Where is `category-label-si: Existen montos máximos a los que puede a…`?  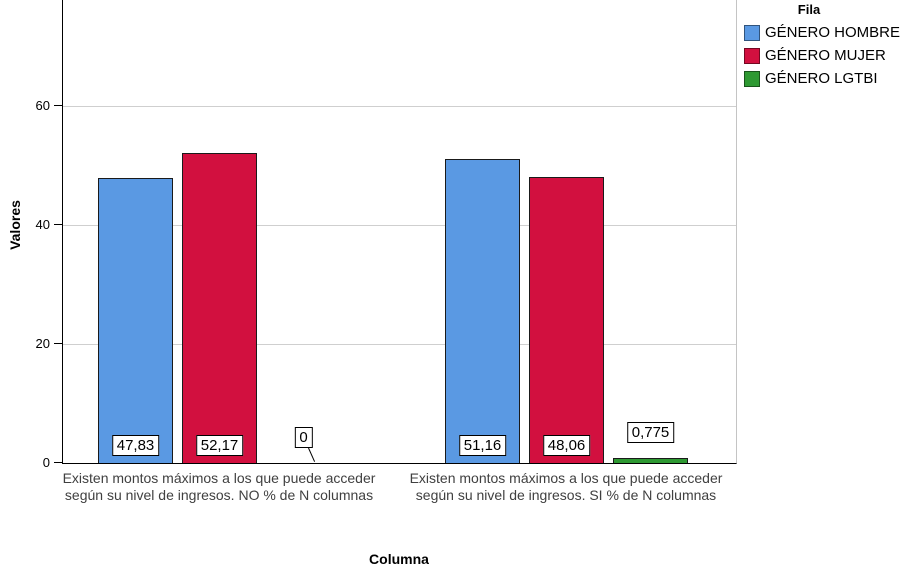 category-label-si: Existen montos máximos a los que puede a… is located at coordinates (566, 487).